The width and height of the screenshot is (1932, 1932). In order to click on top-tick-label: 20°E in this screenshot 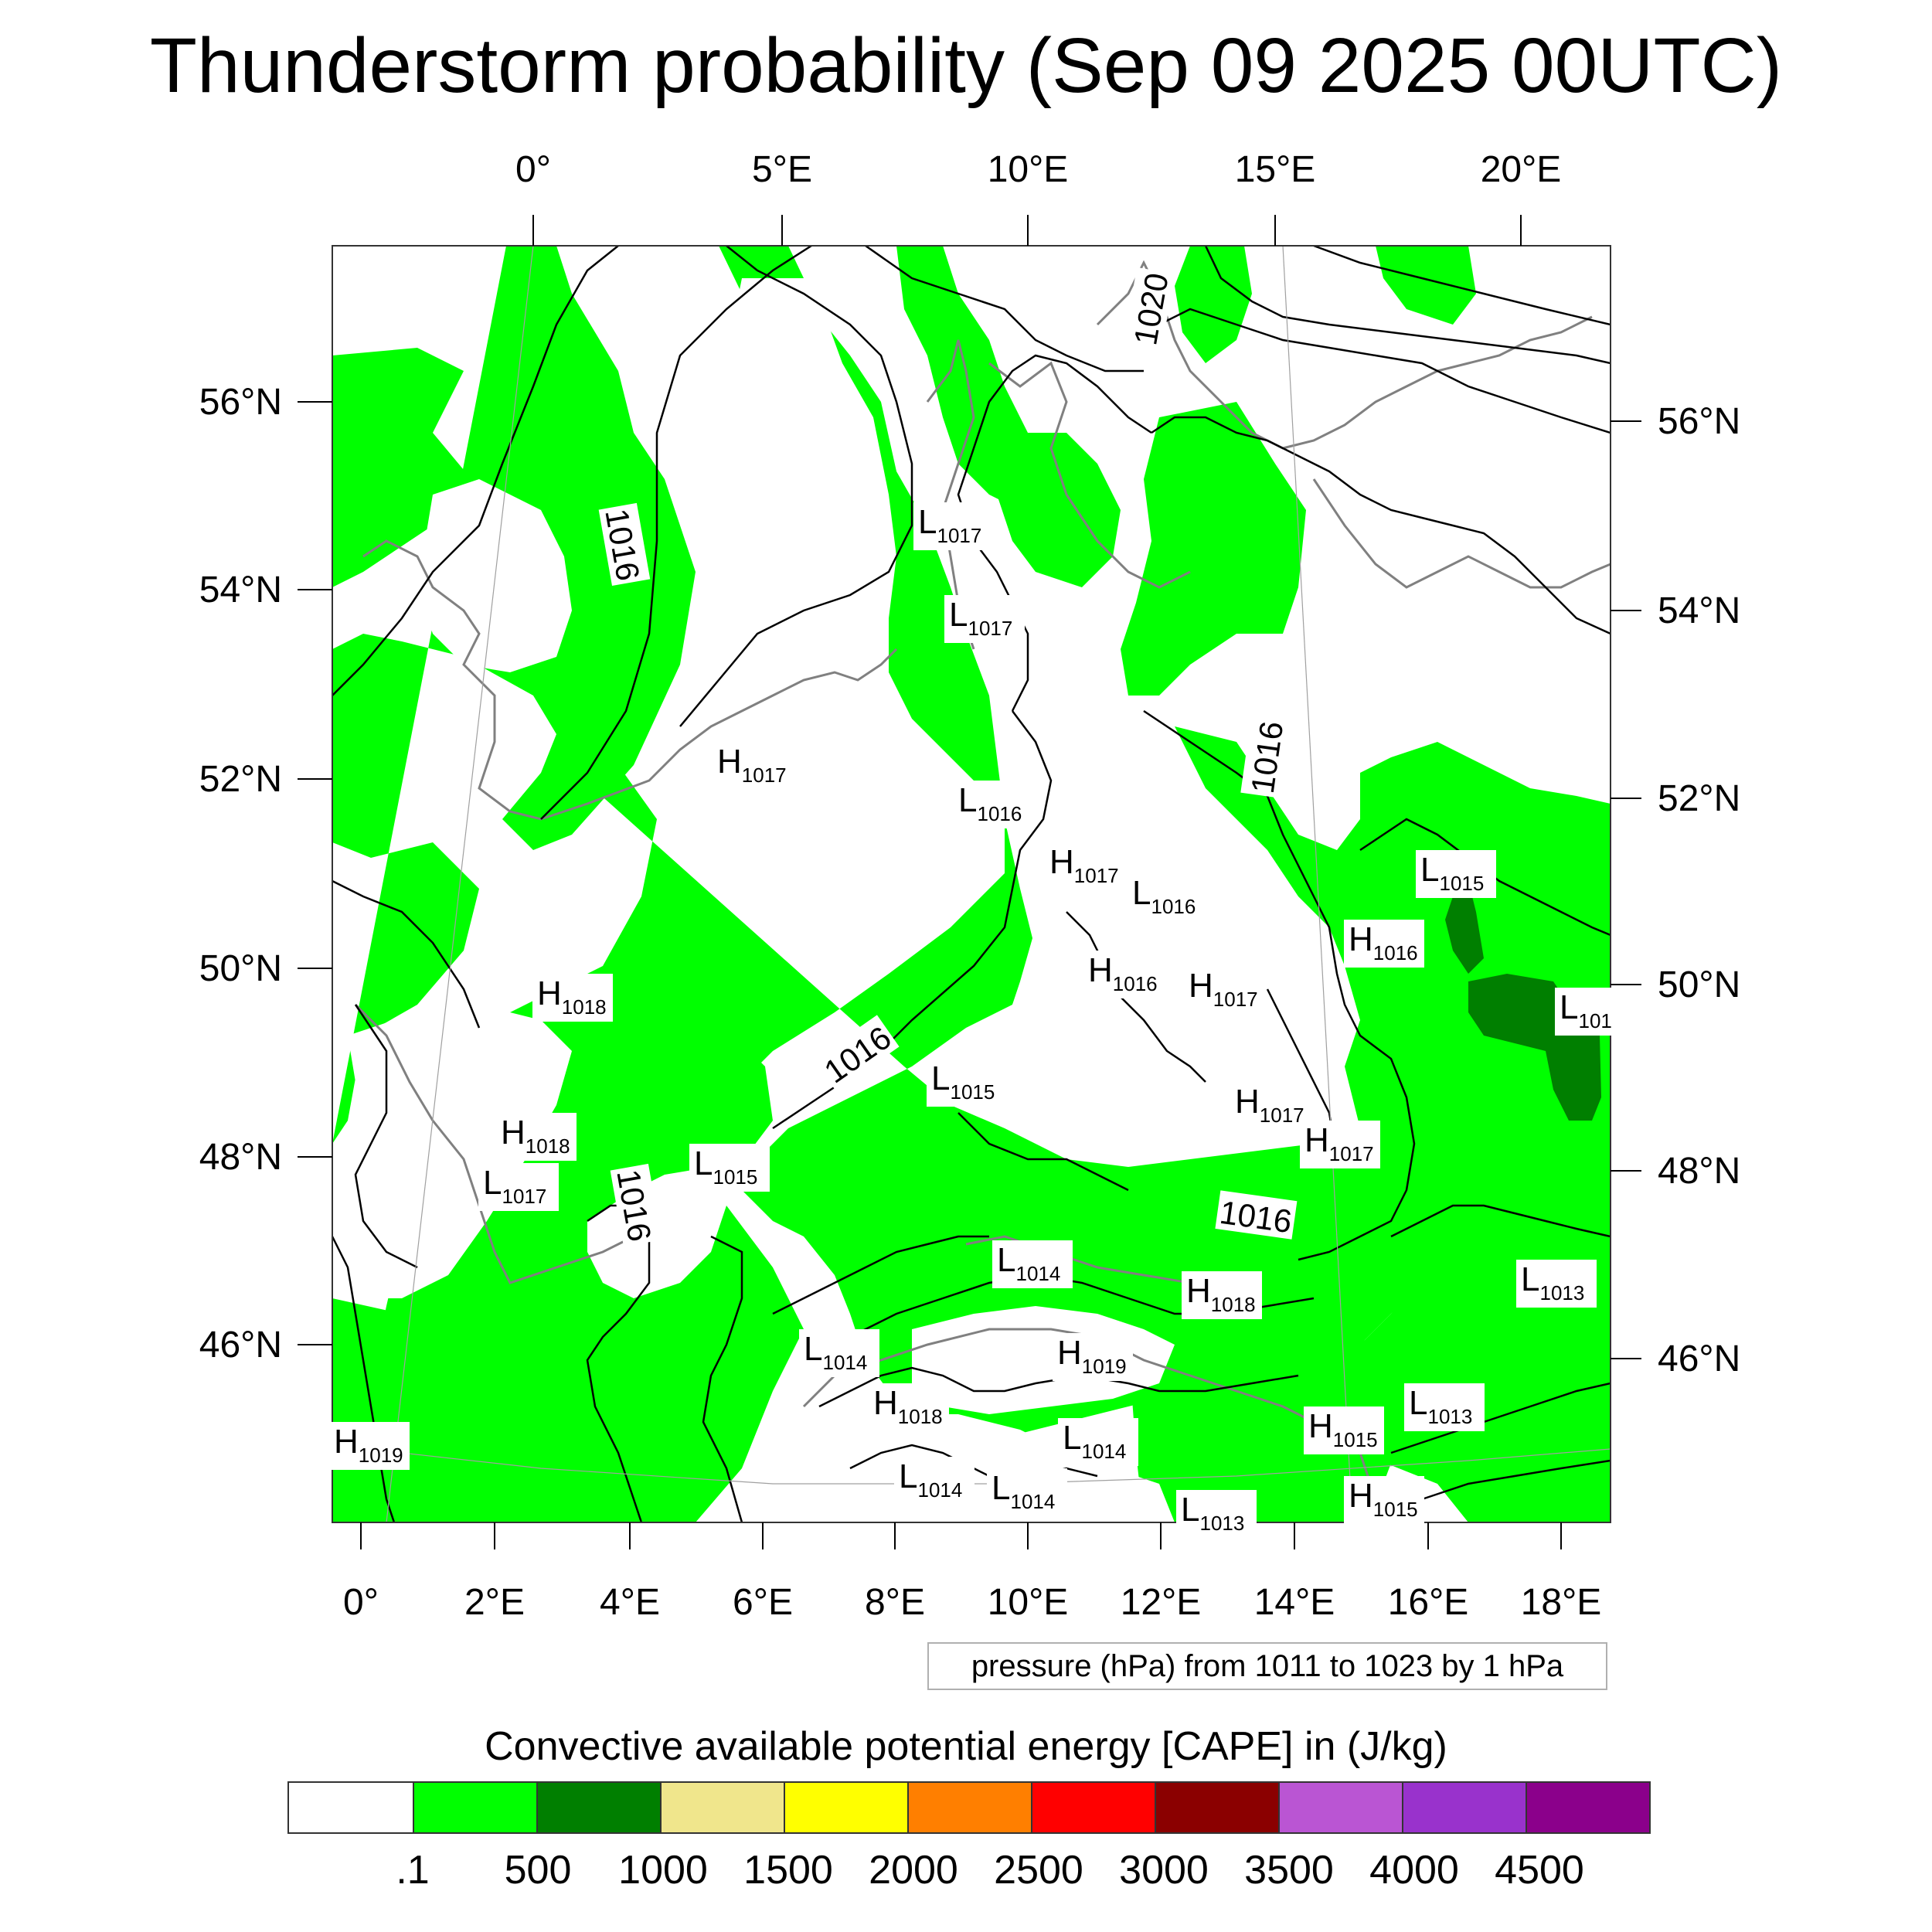, I will do `click(1521, 169)`.